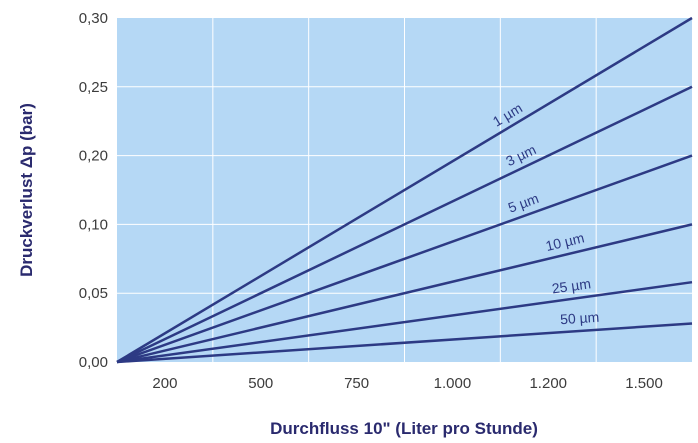  I want to click on y-tick-label: 0,00, so click(93, 362).